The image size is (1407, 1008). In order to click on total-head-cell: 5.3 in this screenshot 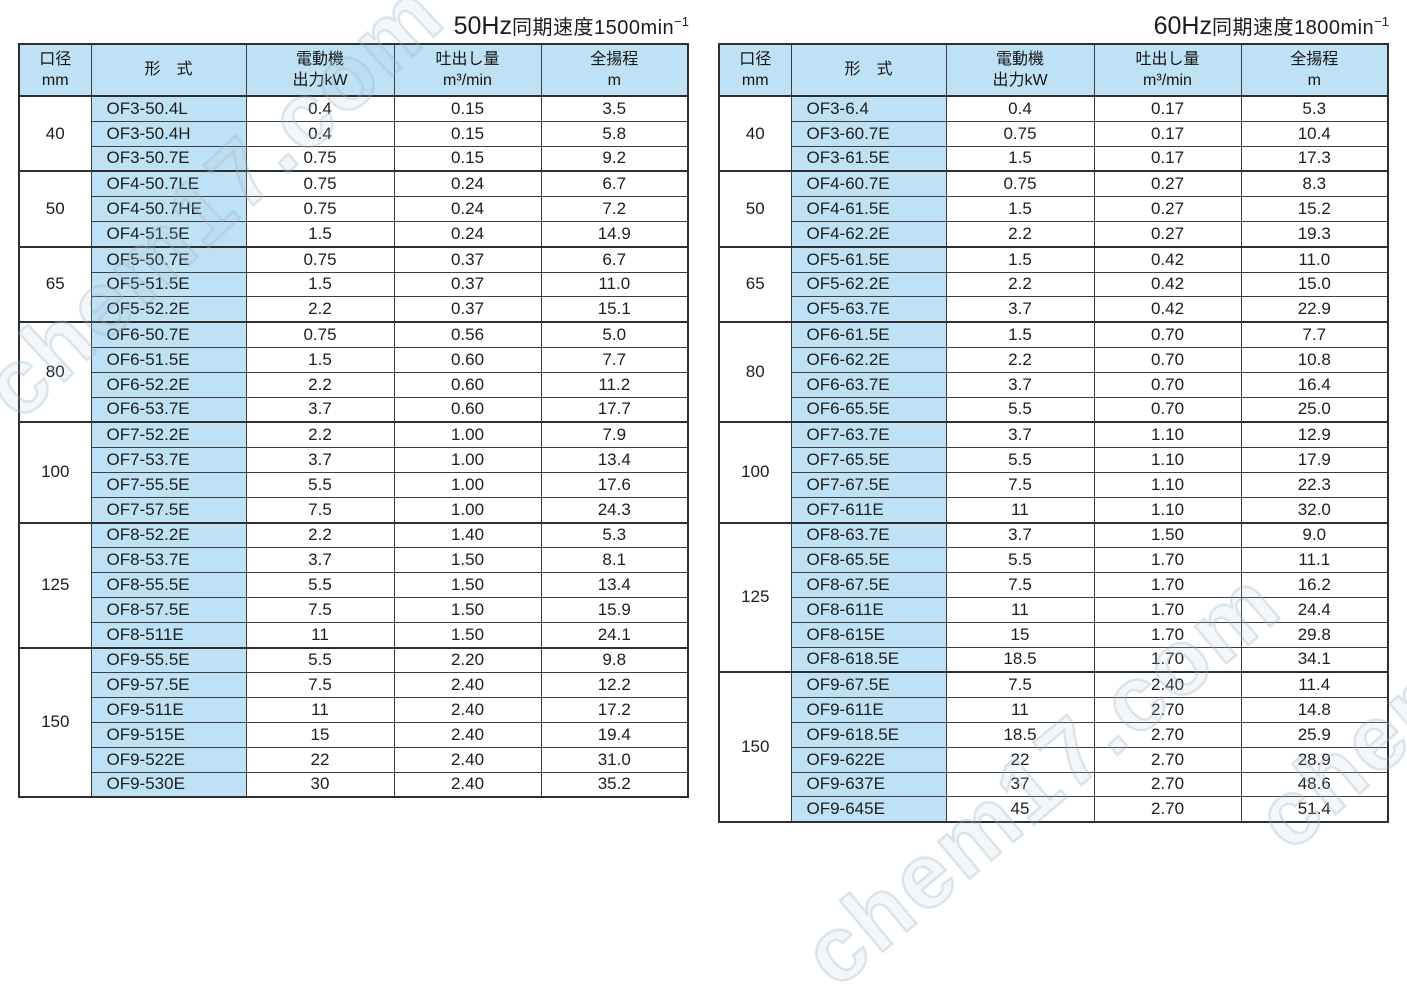, I will do `click(1314, 108)`.